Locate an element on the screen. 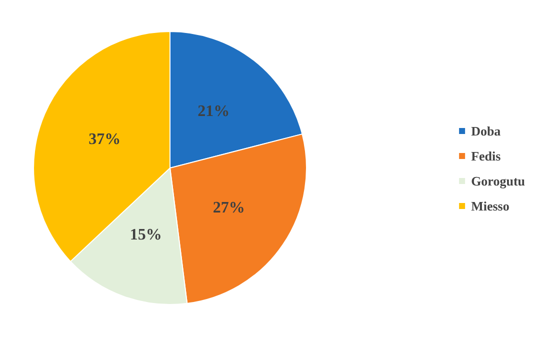 The width and height of the screenshot is (550, 337). data-label: 37% is located at coordinates (104, 139).